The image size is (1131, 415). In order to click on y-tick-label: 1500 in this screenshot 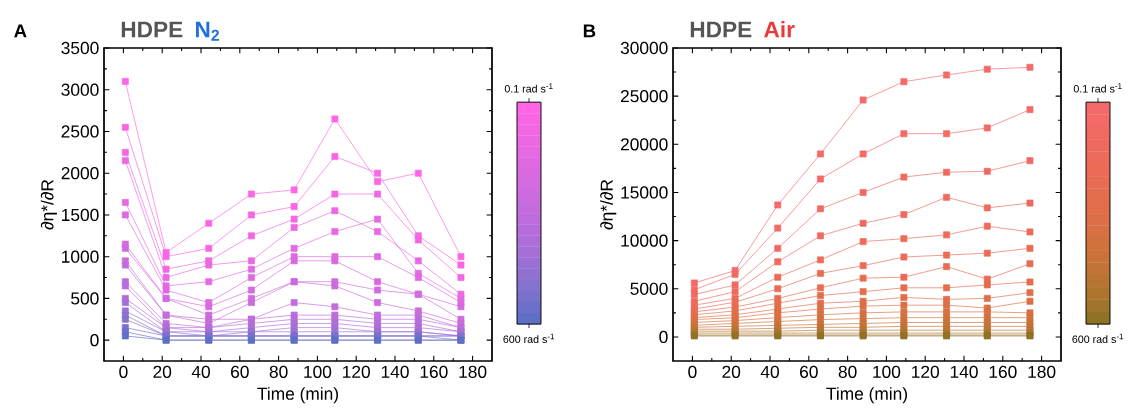, I will do `click(80, 215)`.